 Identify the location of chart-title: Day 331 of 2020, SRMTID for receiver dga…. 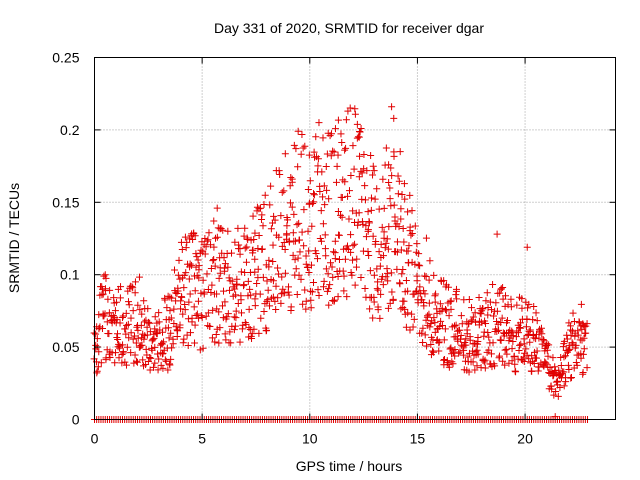
(349, 28).